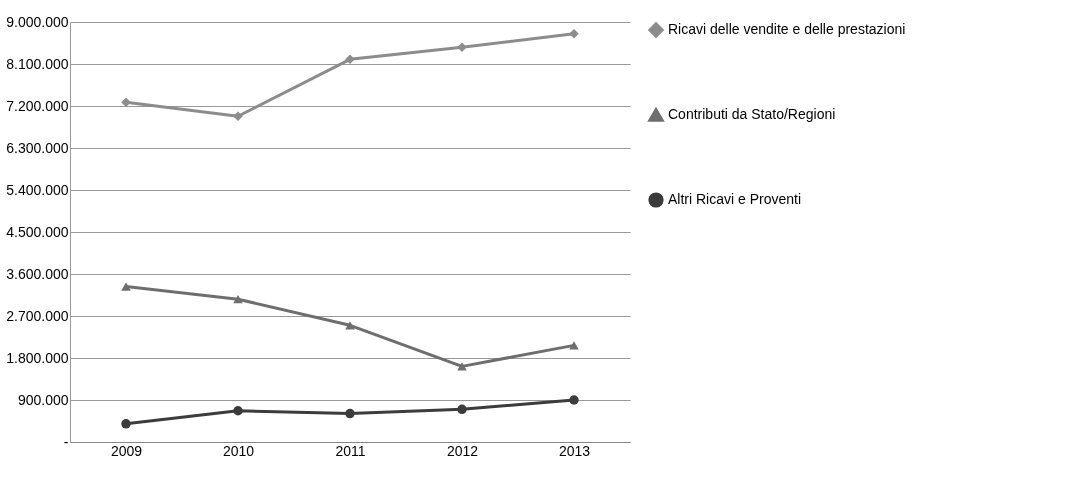  I want to click on legend-label: Ricavi delle vendite e delle prestazioni, so click(787, 29).